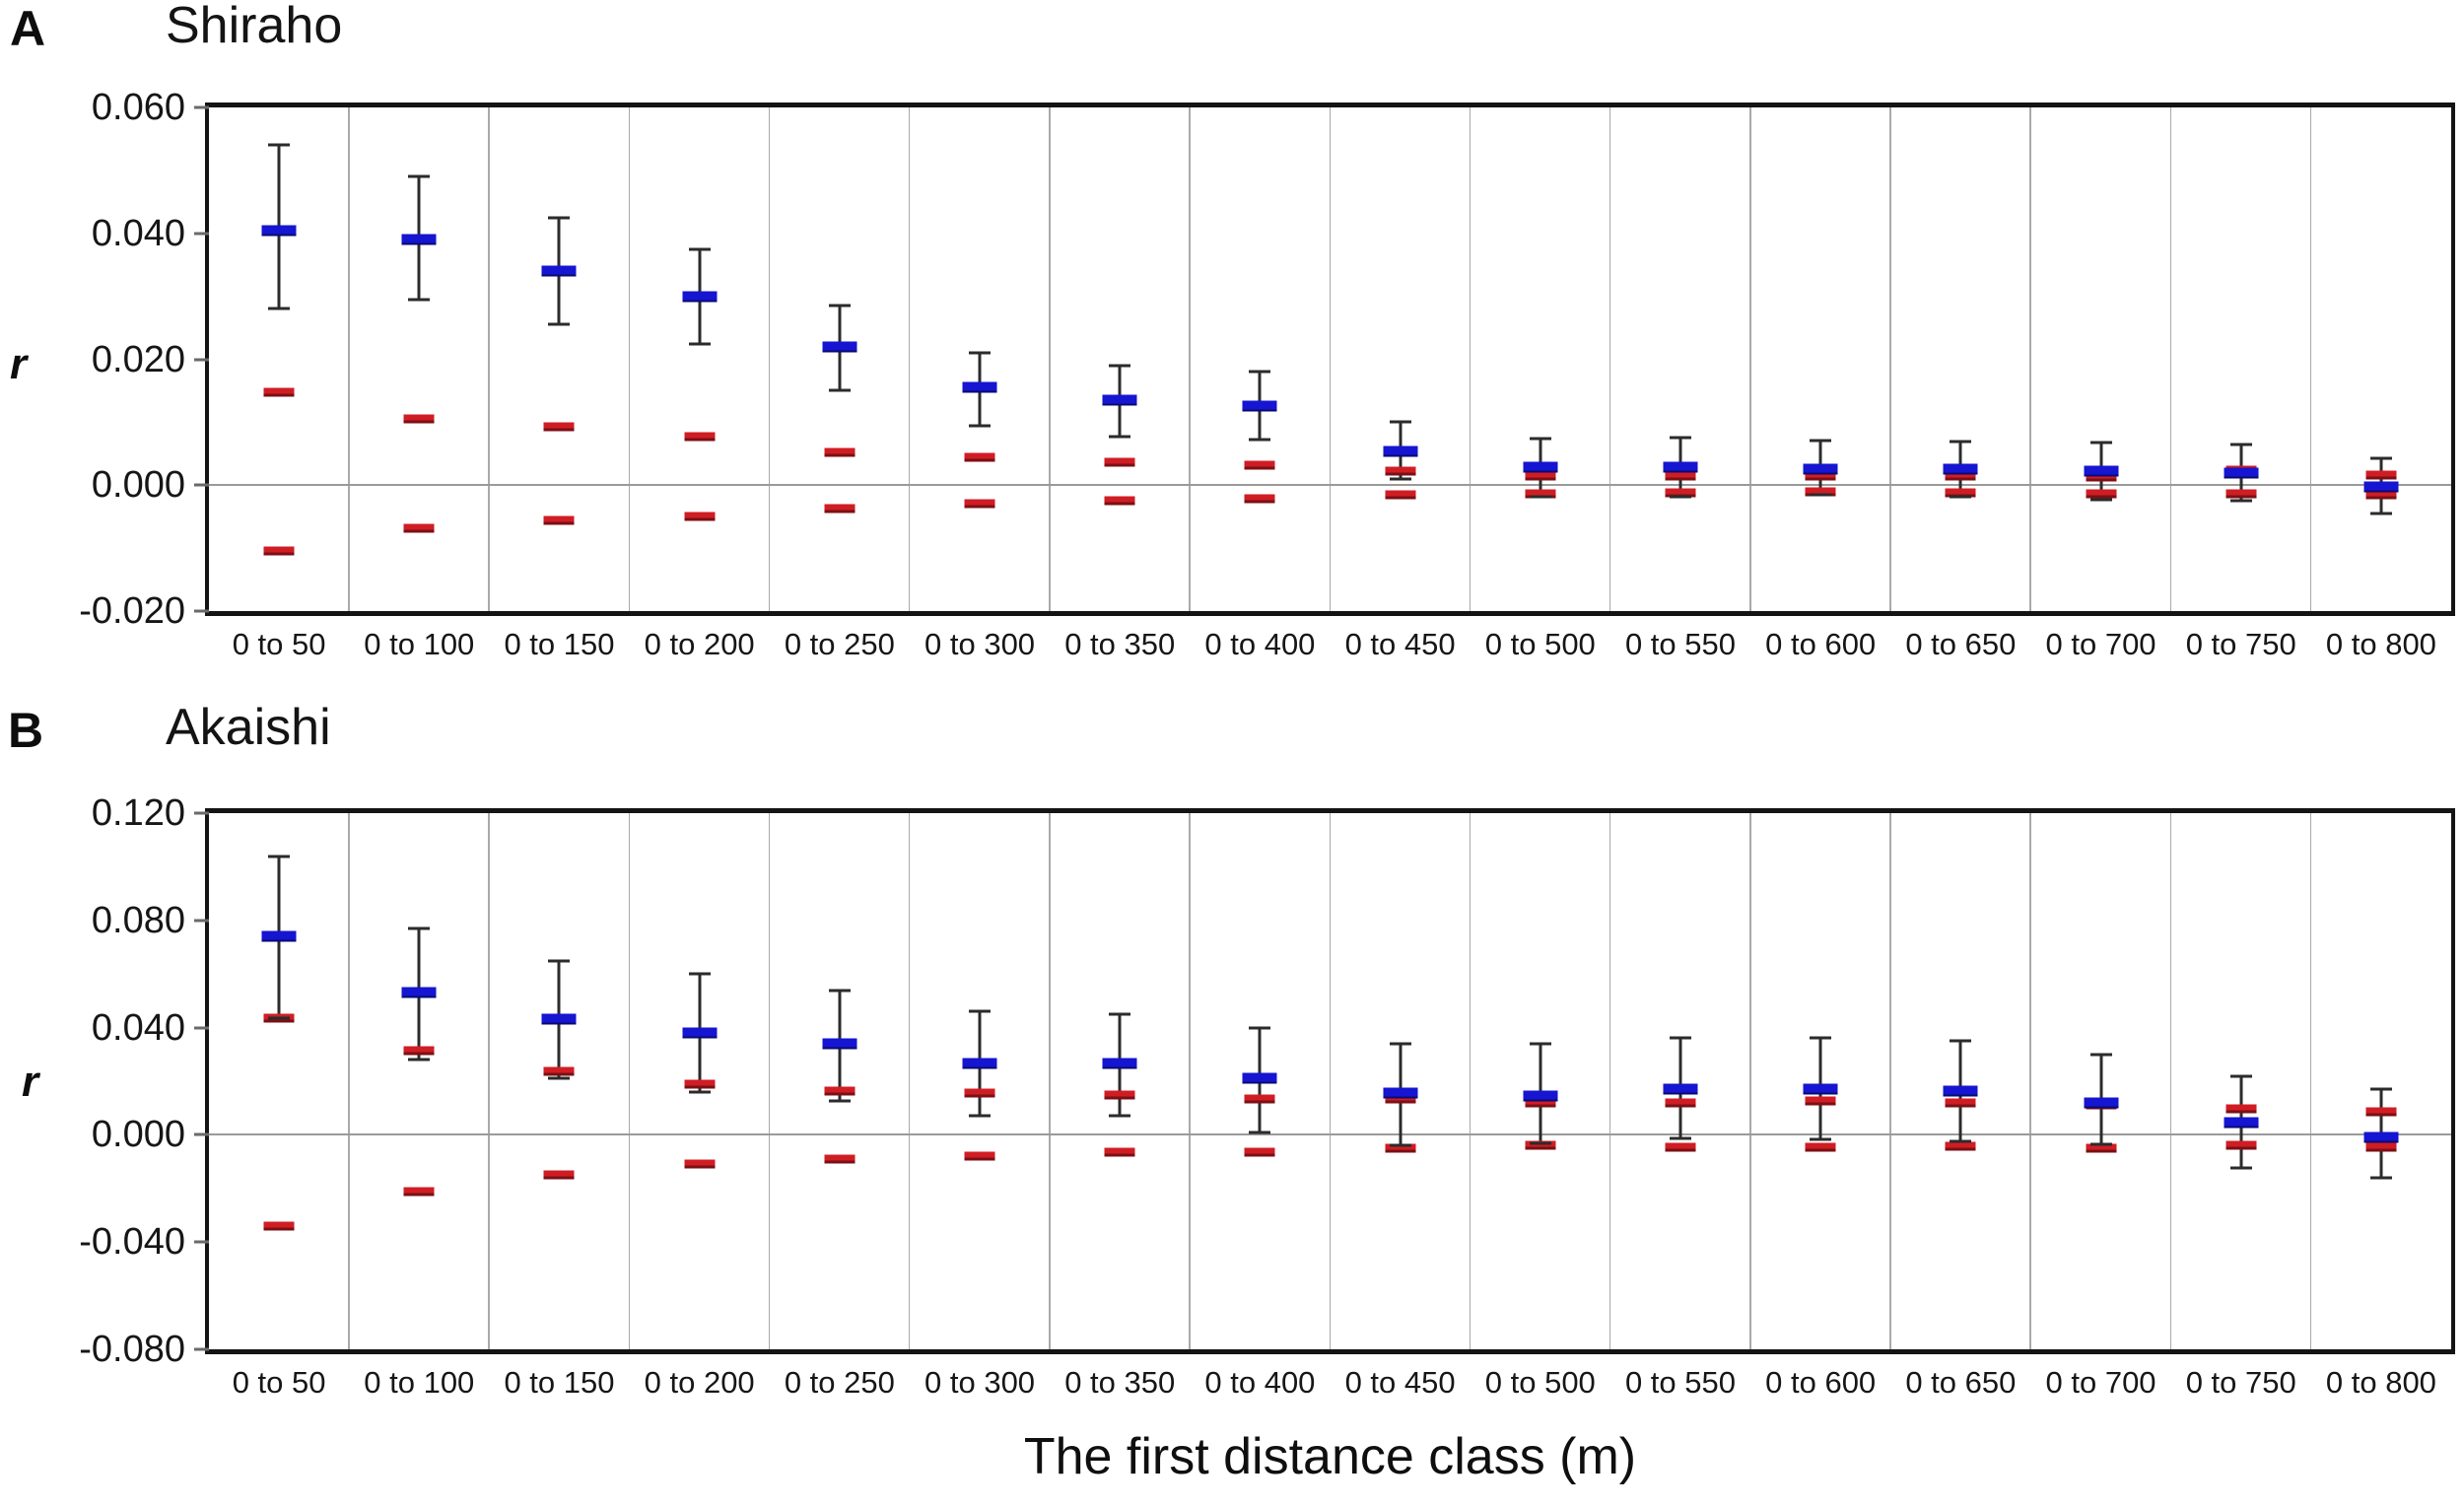 Image resolution: width=2464 pixels, height=1508 pixels. Describe the element at coordinates (26, 730) in the screenshot. I see `panel-b-letter: B` at that location.